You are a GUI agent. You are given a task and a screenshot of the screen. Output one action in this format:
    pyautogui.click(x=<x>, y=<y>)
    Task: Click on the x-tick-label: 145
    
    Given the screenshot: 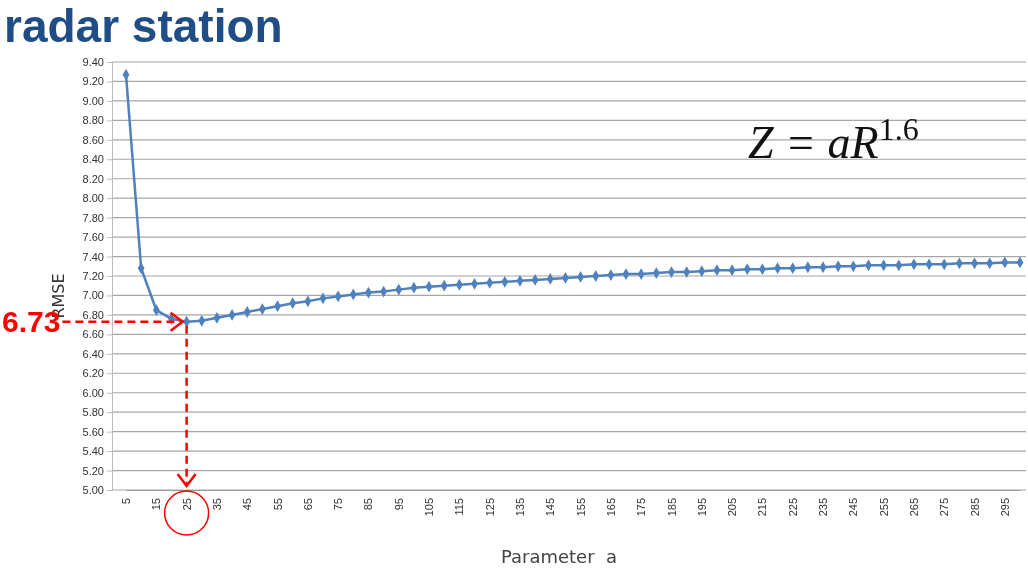 What is the action you would take?
    pyautogui.click(x=550, y=507)
    